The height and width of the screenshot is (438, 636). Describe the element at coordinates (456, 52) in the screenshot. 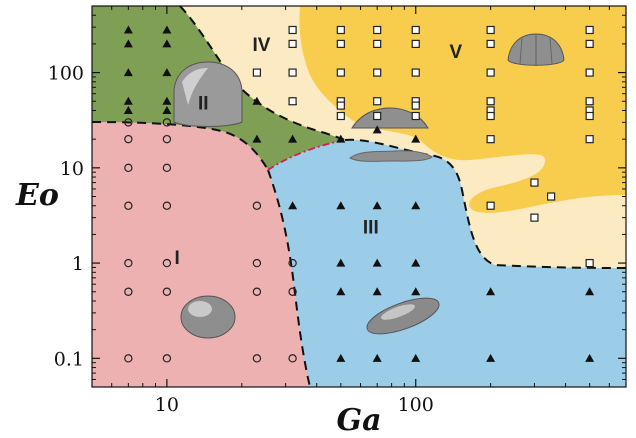

I see `region-label-v: V` at that location.